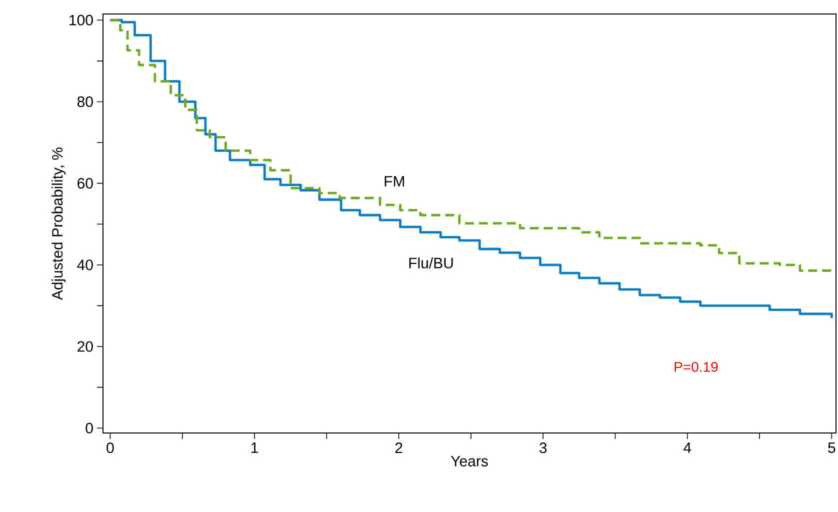  Describe the element at coordinates (431, 262) in the screenshot. I see `series-label: Flu/BU` at that location.